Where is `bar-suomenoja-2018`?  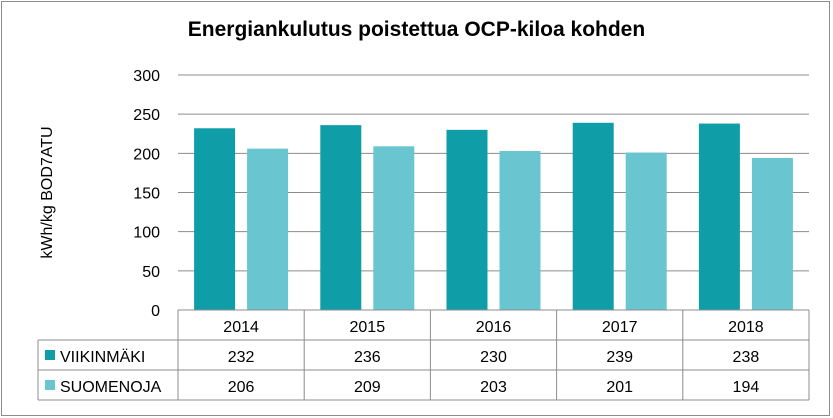
bar-suomenoja-2018 is located at coordinates (772, 234).